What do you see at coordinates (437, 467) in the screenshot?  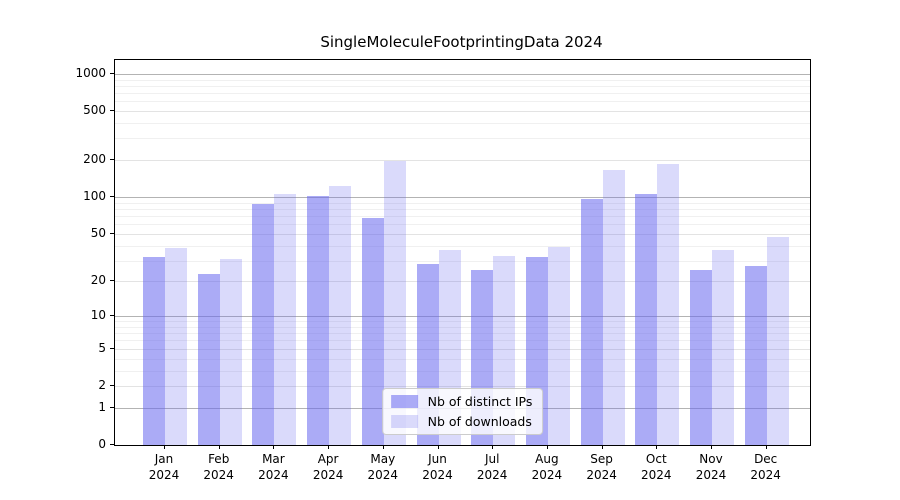 I see `x-tick-label: Jun 2024` at bounding box center [437, 467].